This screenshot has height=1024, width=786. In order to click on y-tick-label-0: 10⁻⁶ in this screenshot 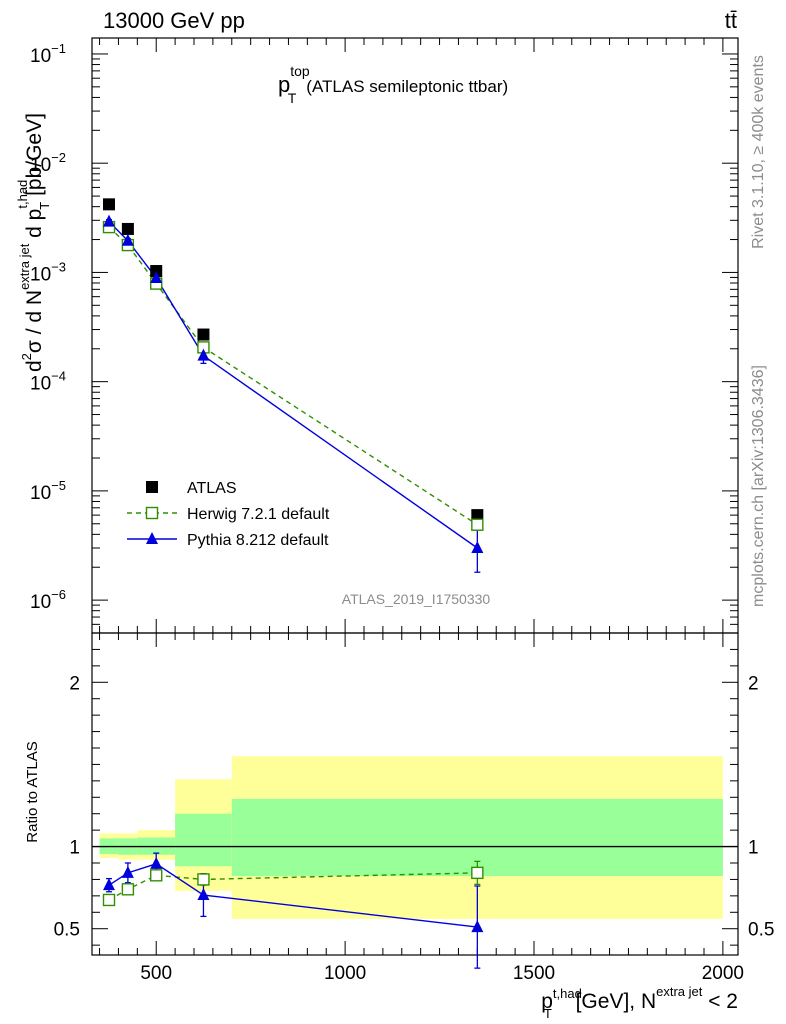, I will do `click(48, 600)`.